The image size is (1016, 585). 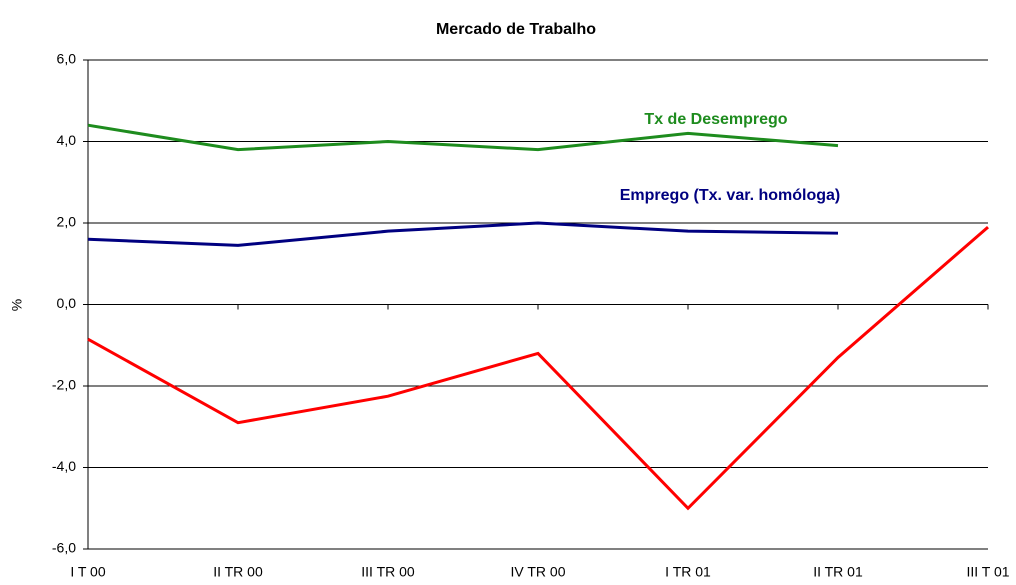 I want to click on y-tick-label: 0,0, so click(x=67, y=303).